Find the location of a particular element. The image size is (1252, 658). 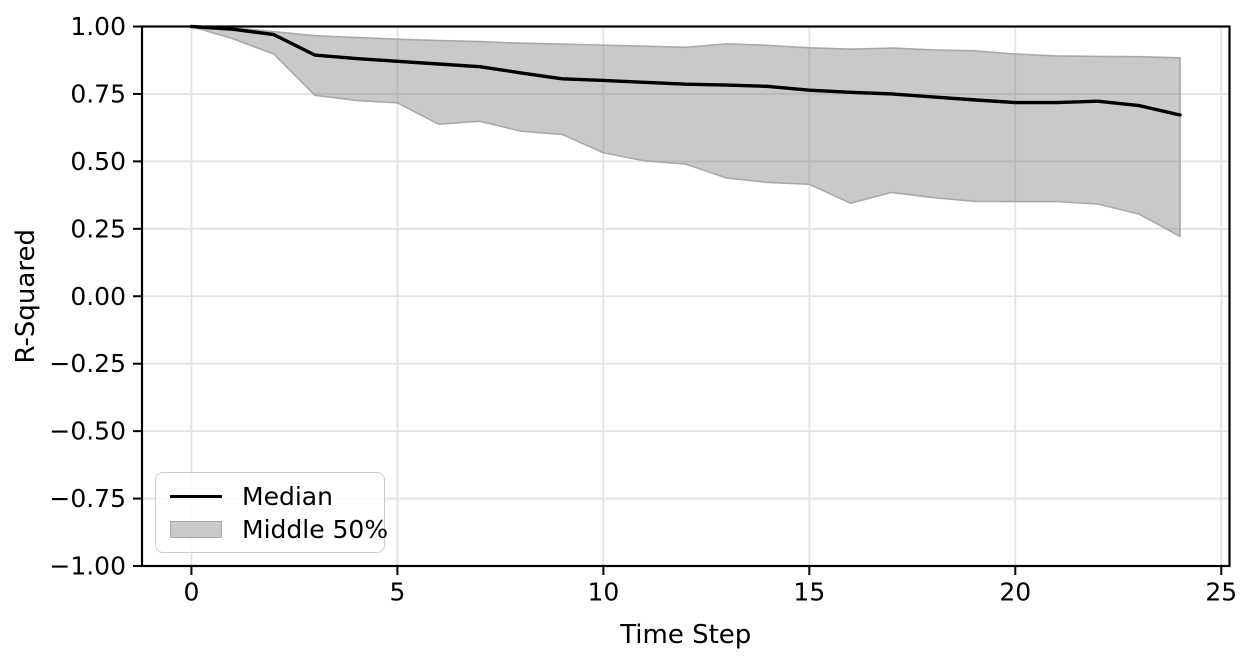

x-tick-label: 5 is located at coordinates (397, 591).